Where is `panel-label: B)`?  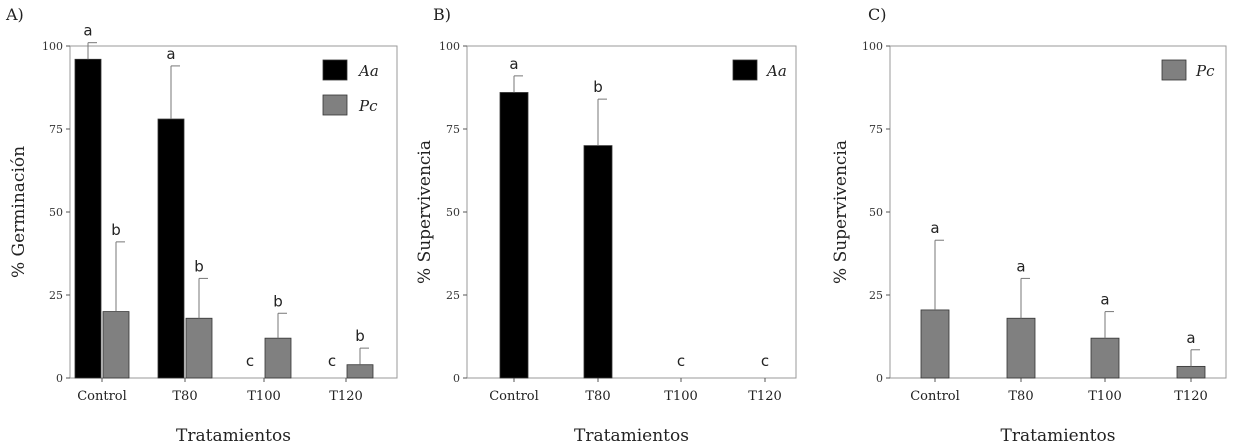 panel-label: B) is located at coordinates (442, 14).